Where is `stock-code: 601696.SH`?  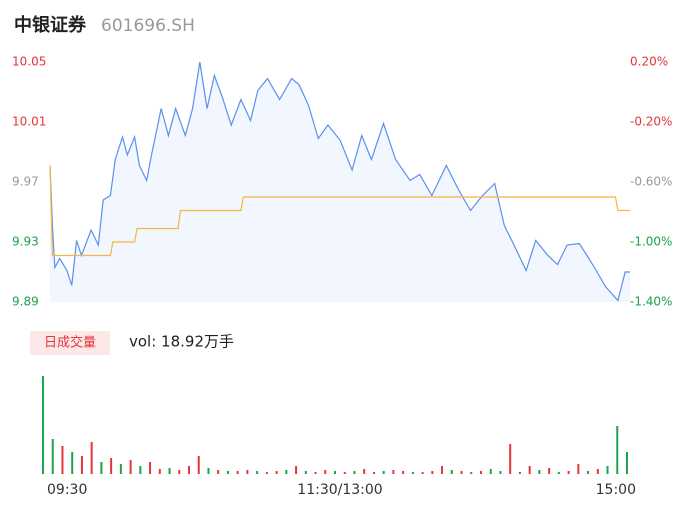 stock-code: 601696.SH is located at coordinates (148, 26).